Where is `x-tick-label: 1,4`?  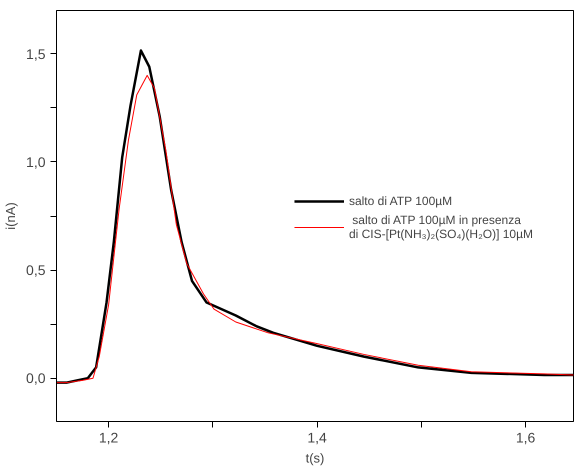
x-tick-label: 1,4 is located at coordinates (317, 438).